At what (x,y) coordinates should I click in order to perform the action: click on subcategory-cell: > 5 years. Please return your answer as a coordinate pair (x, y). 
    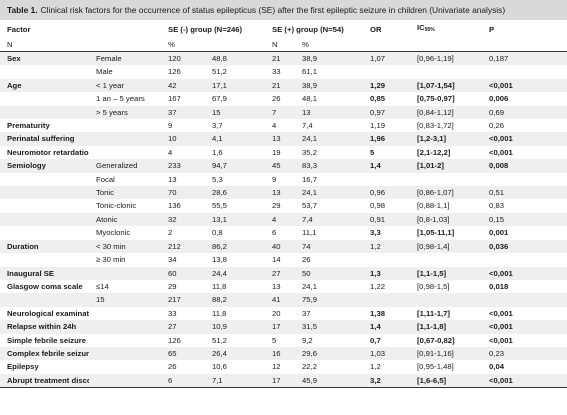
    Looking at the image, I should click on (125, 112).